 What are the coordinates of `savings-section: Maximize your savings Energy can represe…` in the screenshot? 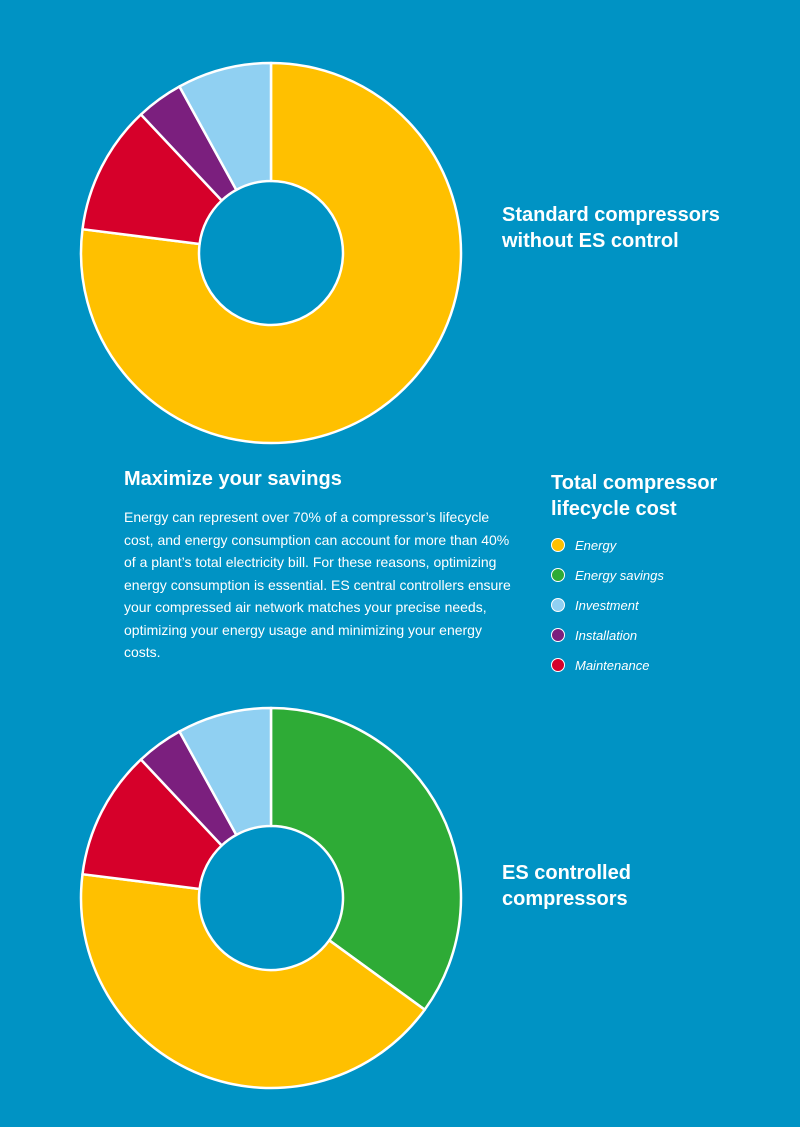 It's located at (319, 565).